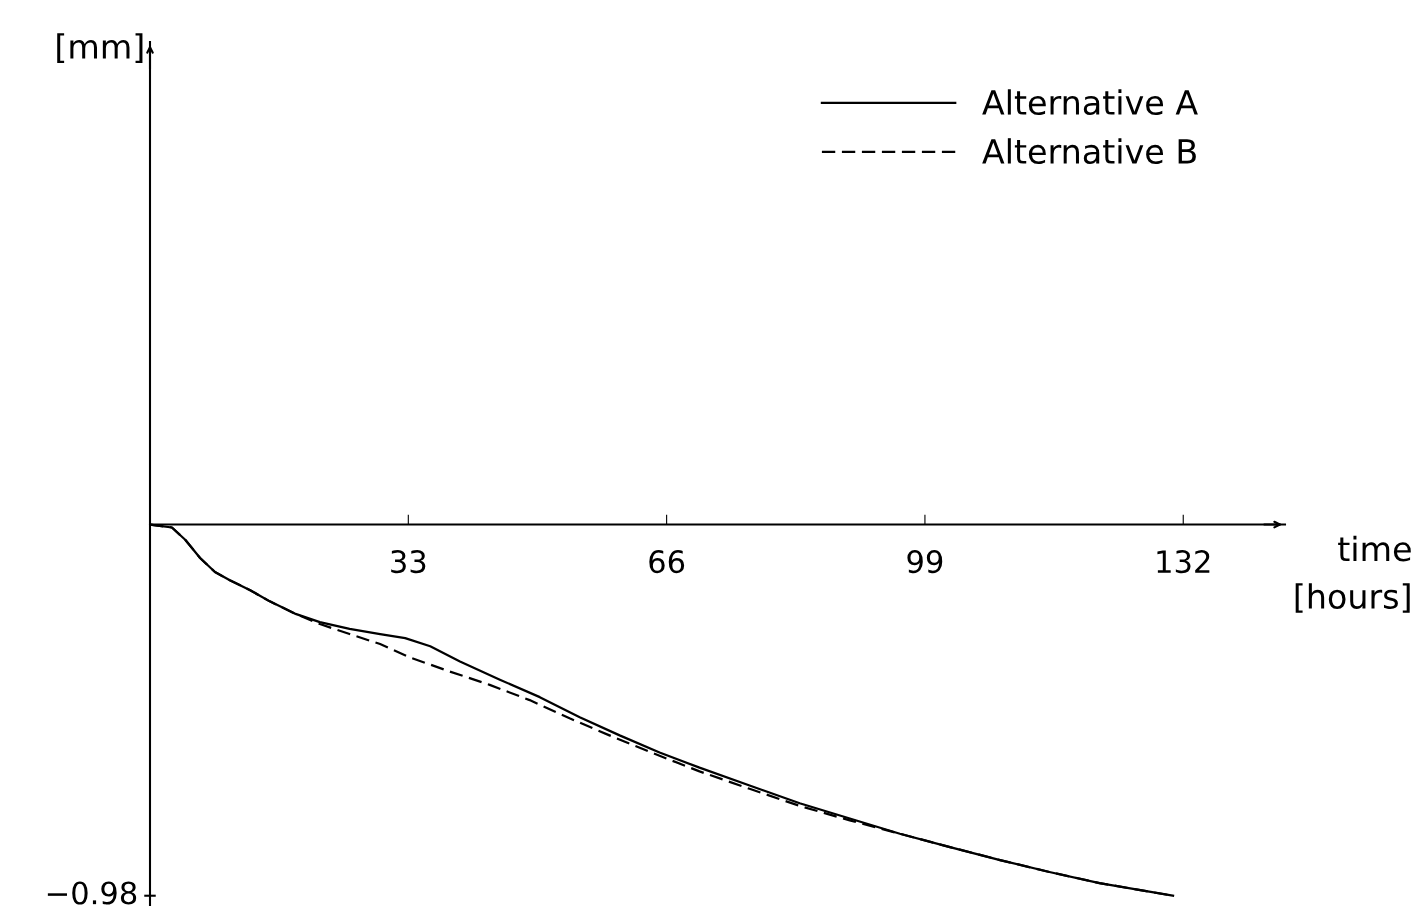 The image size is (1424, 909). I want to click on x-tick-label: 33, so click(408, 562).